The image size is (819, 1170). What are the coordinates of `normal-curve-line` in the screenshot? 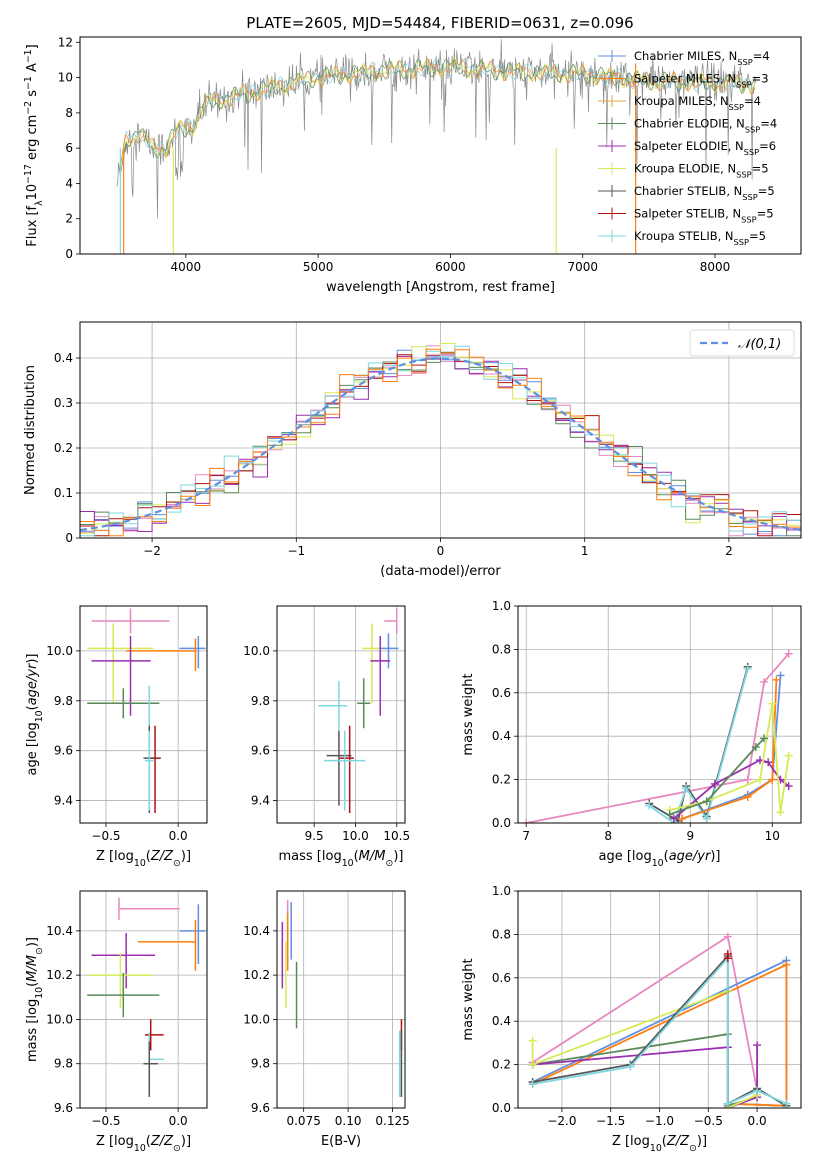 It's located at (440, 444).